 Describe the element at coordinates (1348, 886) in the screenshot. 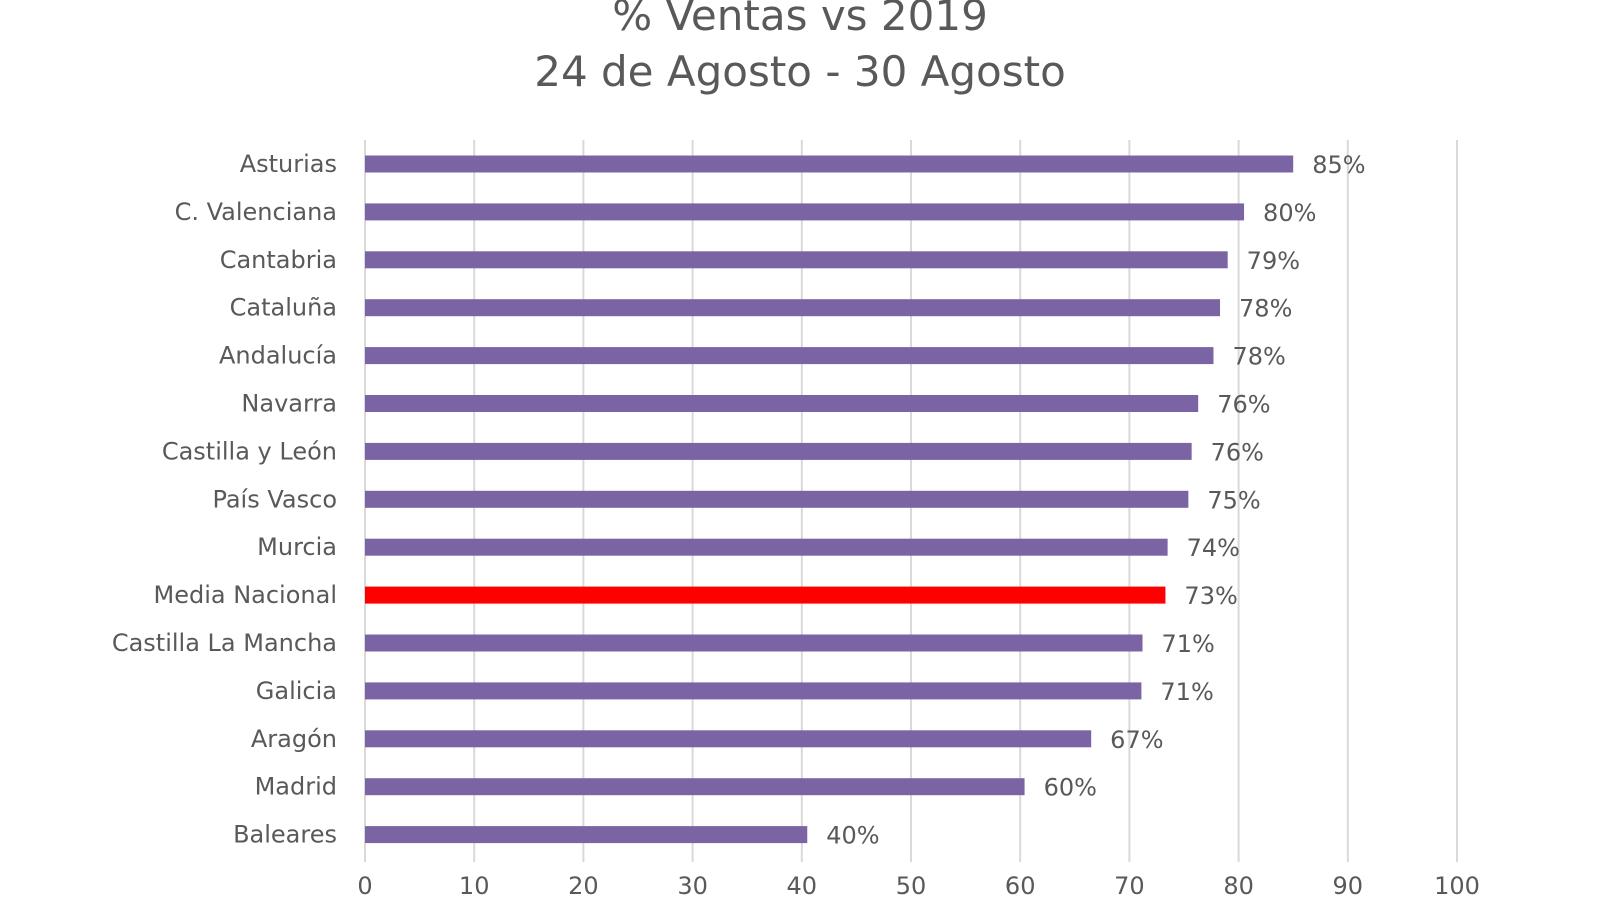

I see `x-tick-label: 90` at that location.